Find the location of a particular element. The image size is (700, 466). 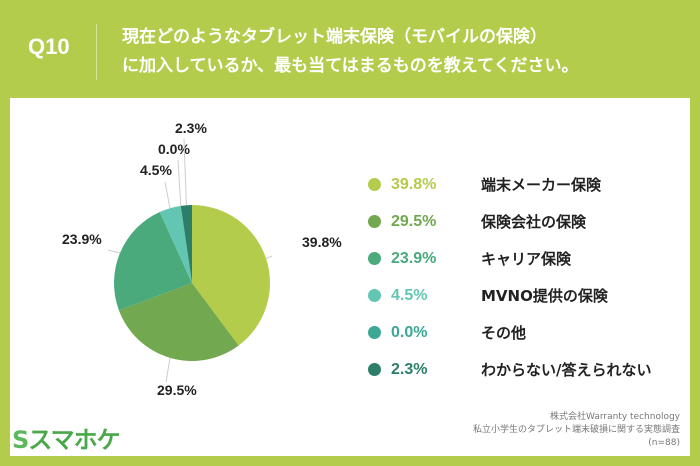

legend-percent: 23.9% is located at coordinates (414, 258).